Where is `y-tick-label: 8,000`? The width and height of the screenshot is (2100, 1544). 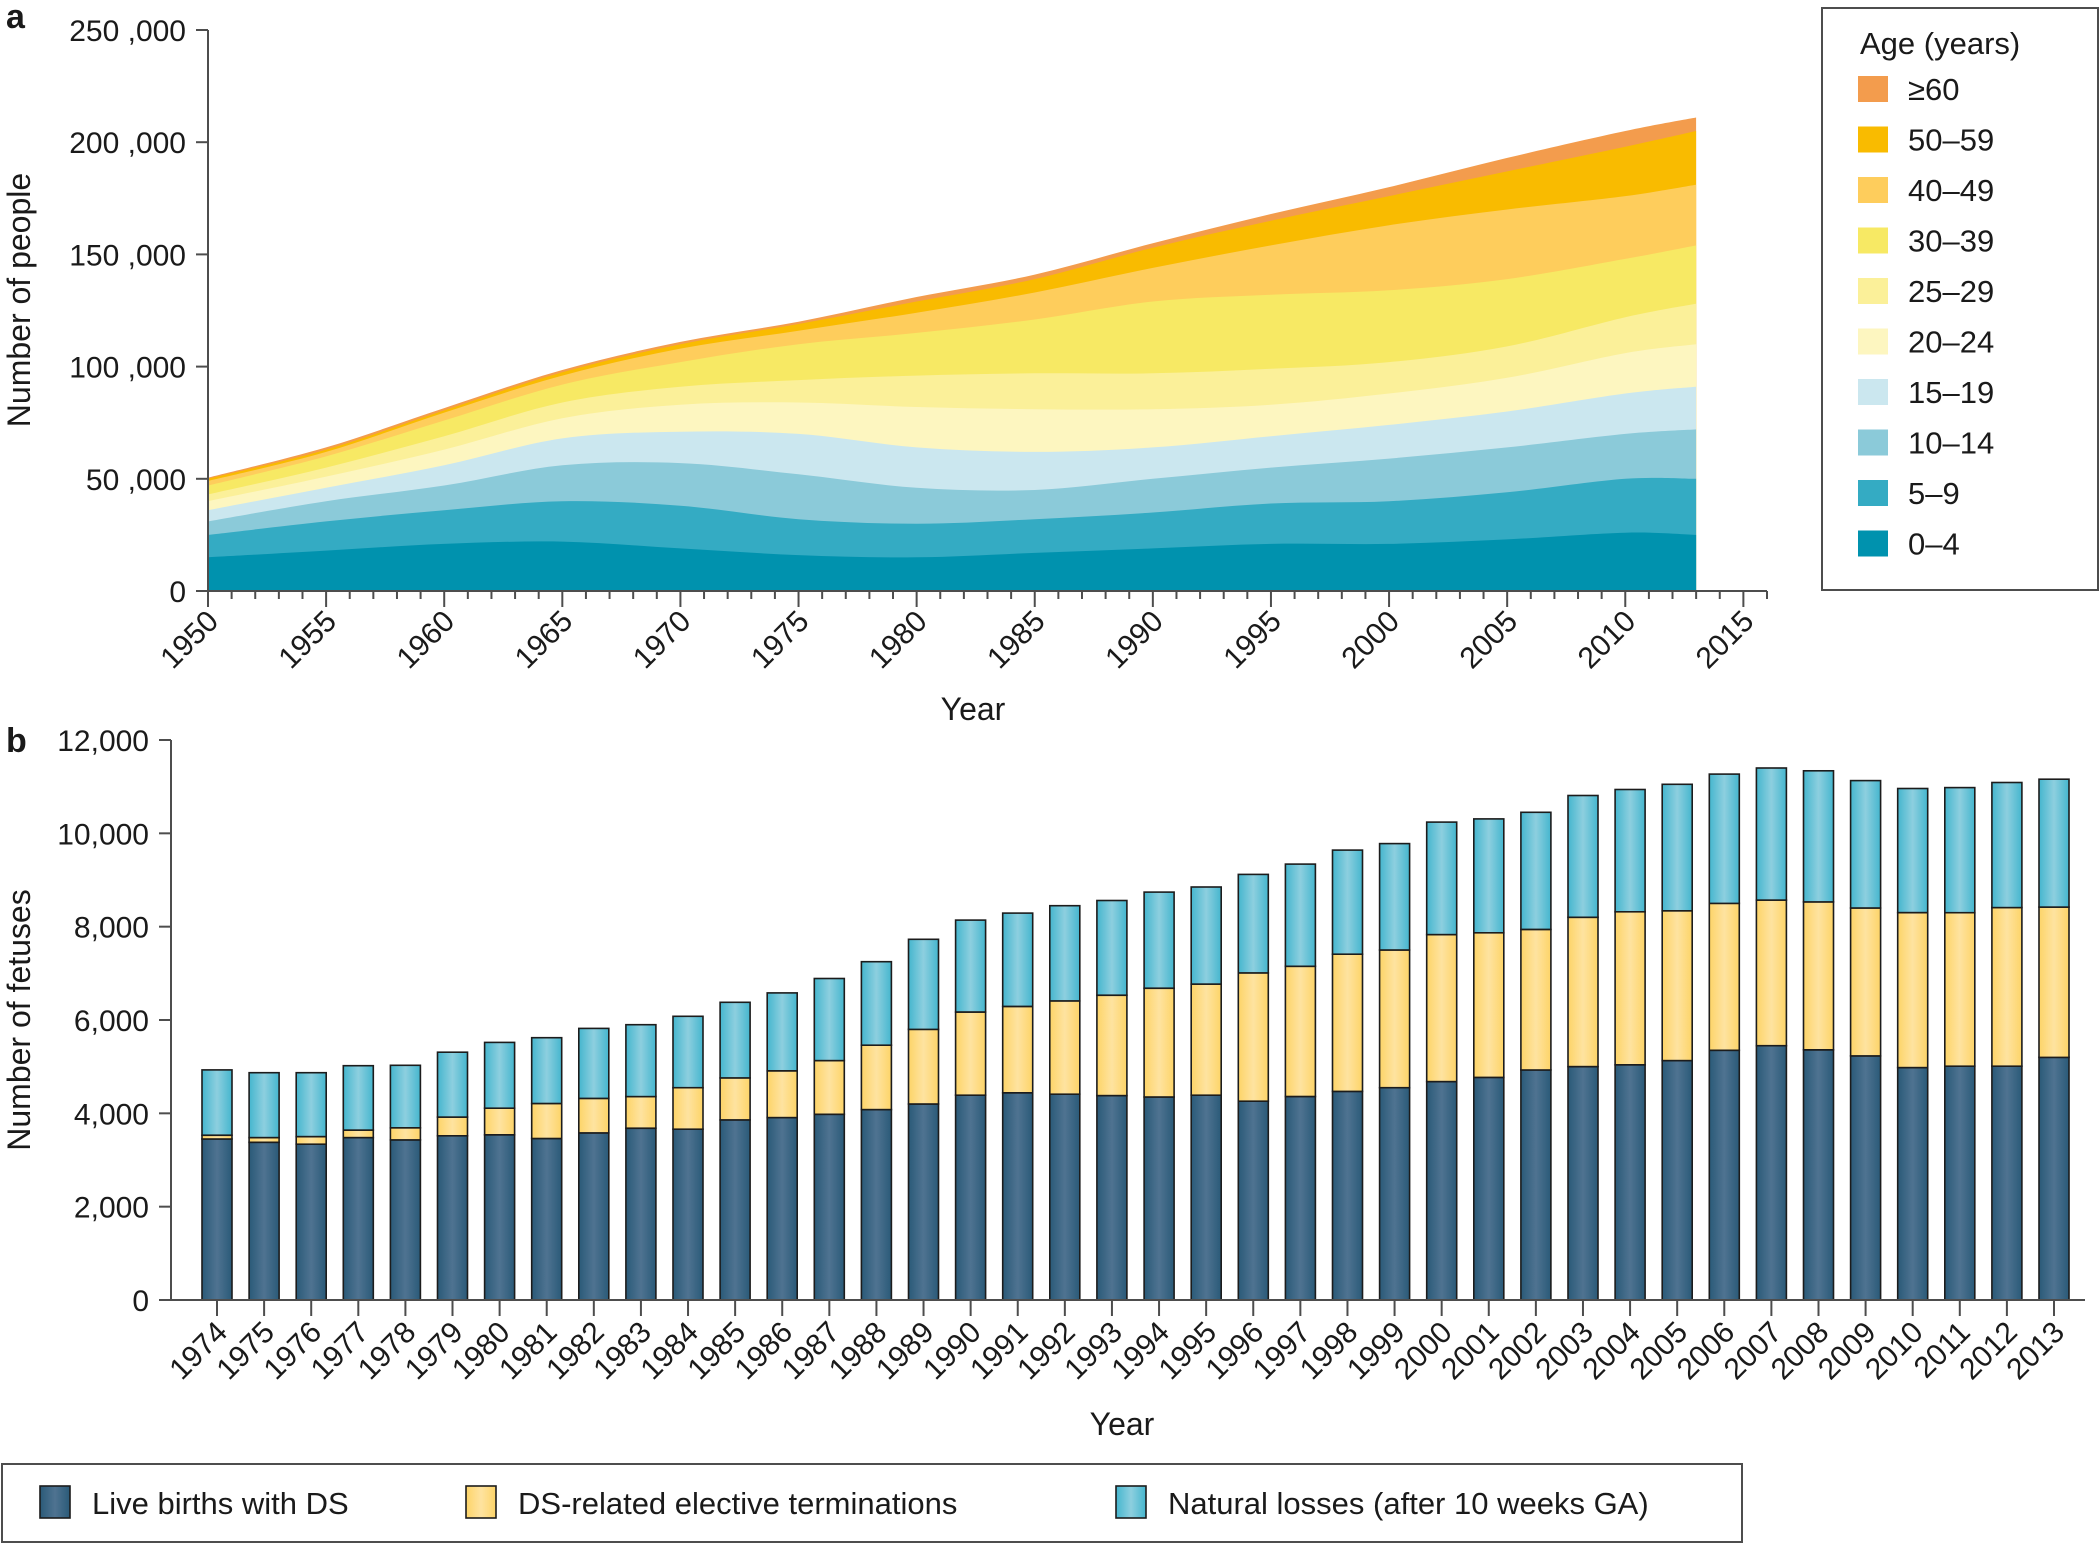
y-tick-label: 8,000 is located at coordinates (111, 928).